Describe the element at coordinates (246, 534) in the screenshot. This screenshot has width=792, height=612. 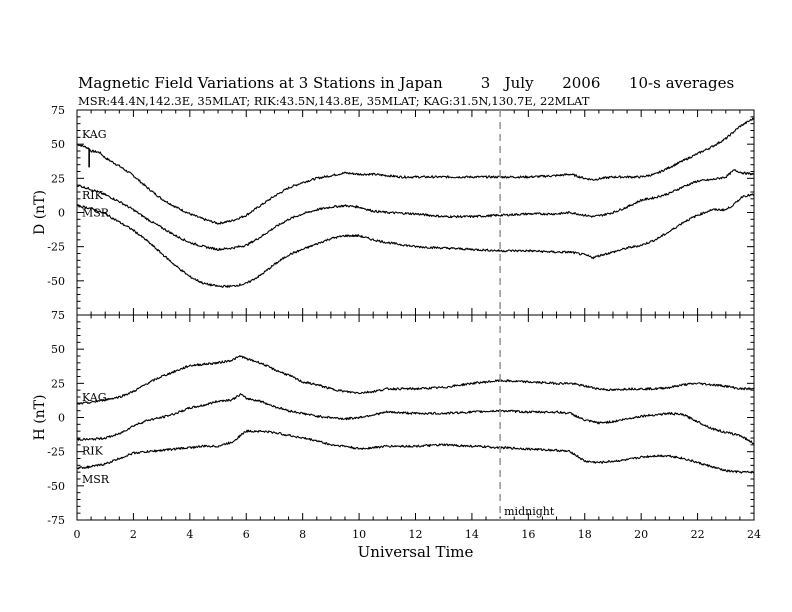
I see `x-tick-label: 6` at that location.